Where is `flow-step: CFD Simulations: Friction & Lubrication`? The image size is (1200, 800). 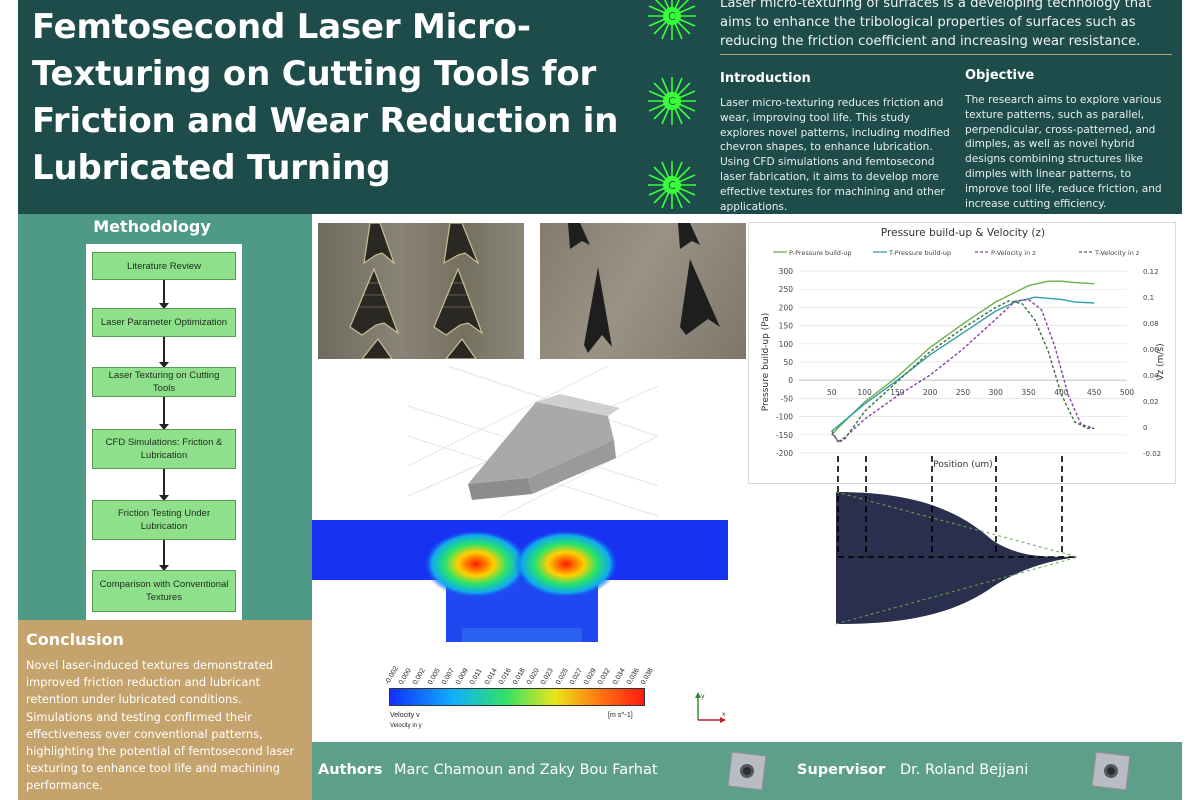 flow-step: CFD Simulations: Friction & Lubrication is located at coordinates (164, 449).